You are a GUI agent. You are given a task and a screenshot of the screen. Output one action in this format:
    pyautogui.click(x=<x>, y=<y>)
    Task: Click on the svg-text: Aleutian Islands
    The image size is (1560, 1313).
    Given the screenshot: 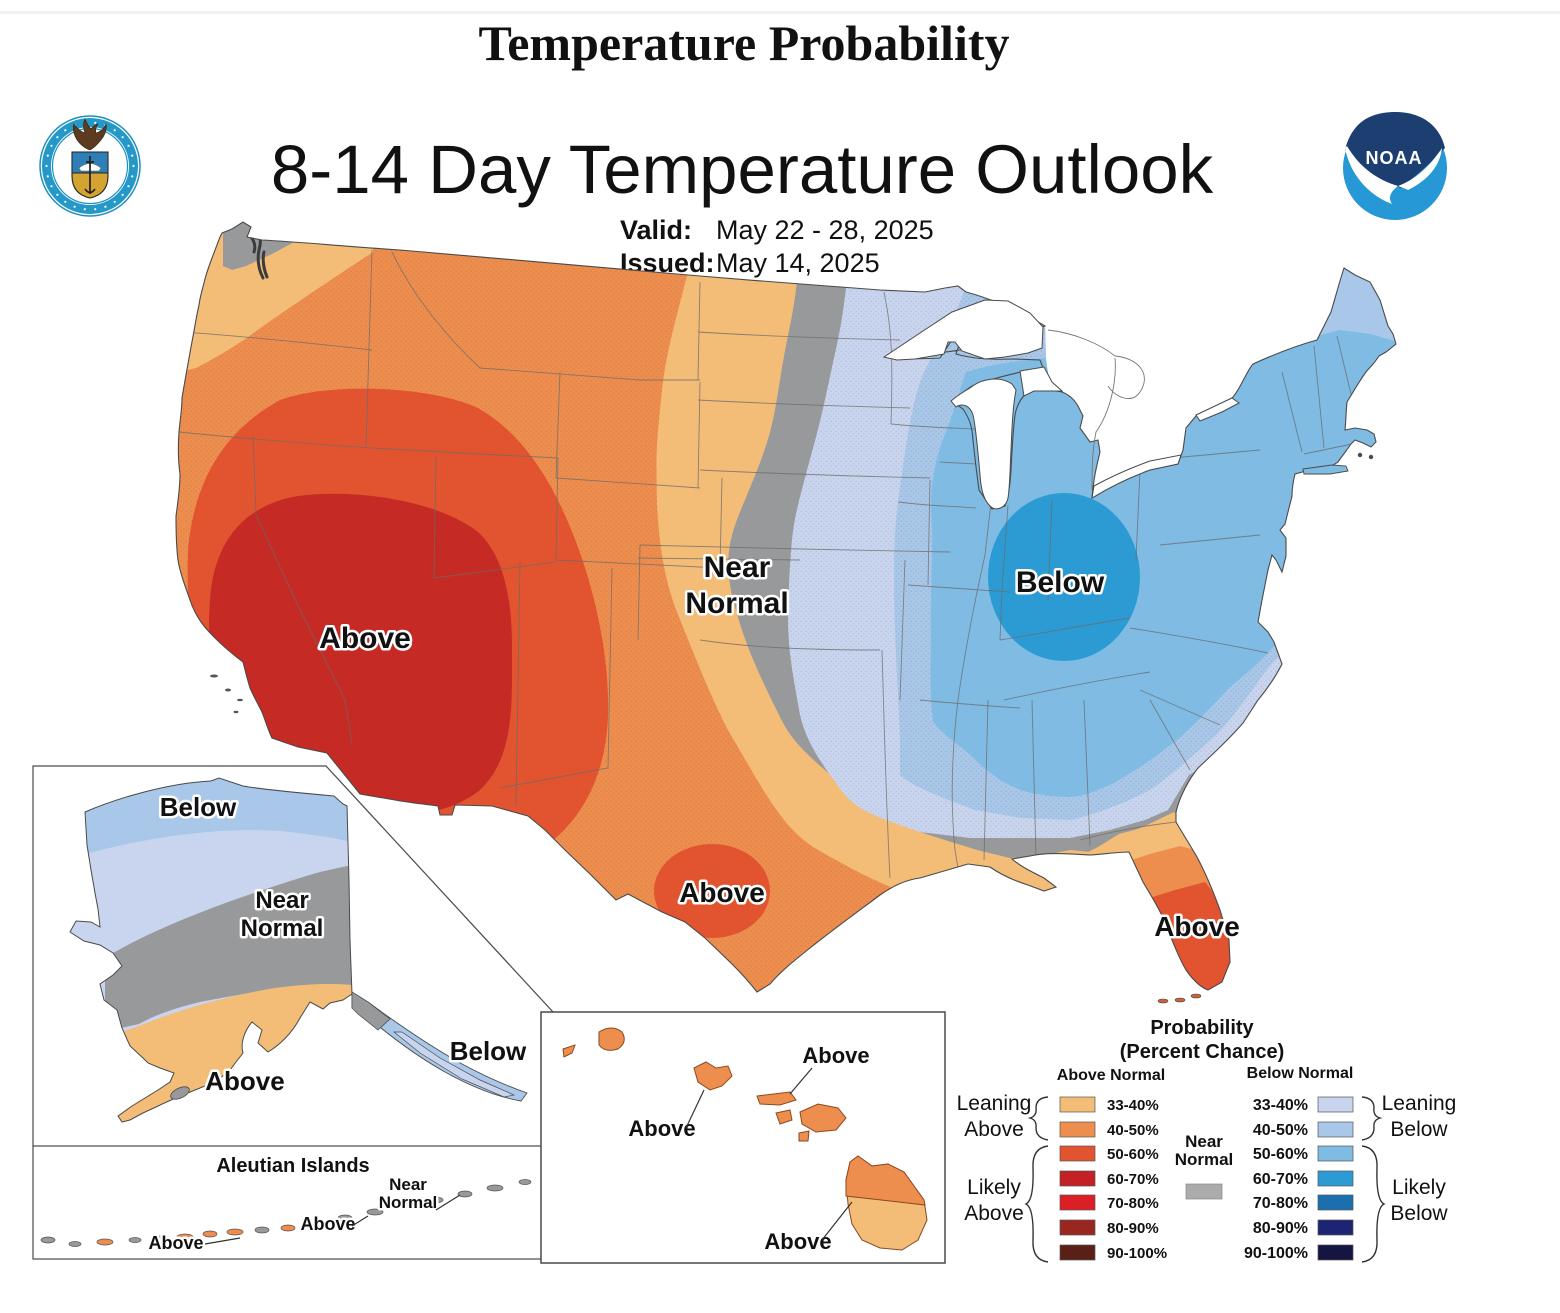 What is the action you would take?
    pyautogui.click(x=292, y=1166)
    